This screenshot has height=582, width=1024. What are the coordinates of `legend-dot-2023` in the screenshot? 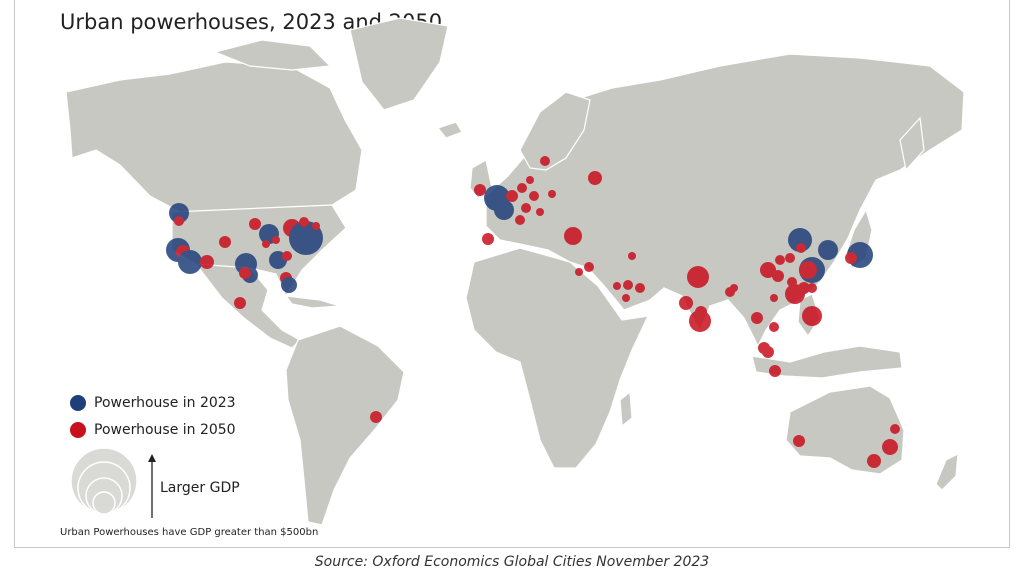 It's located at (78, 403).